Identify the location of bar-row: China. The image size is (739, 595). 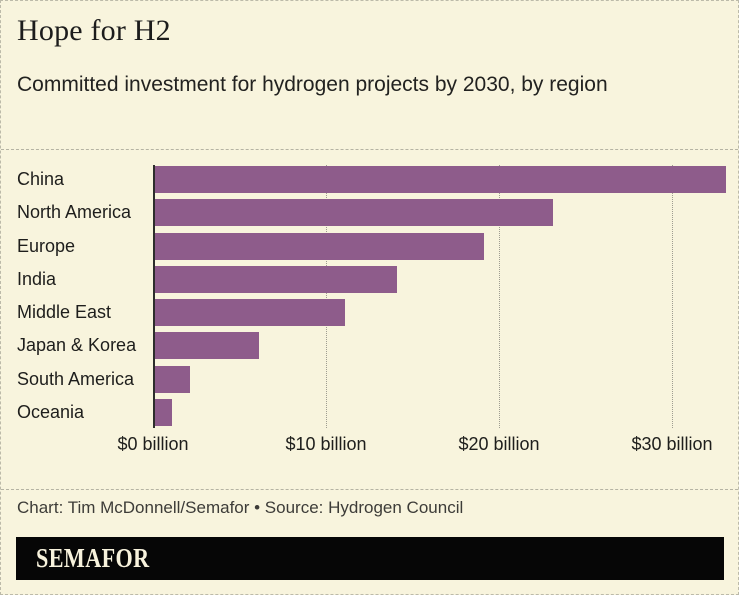
(363, 179).